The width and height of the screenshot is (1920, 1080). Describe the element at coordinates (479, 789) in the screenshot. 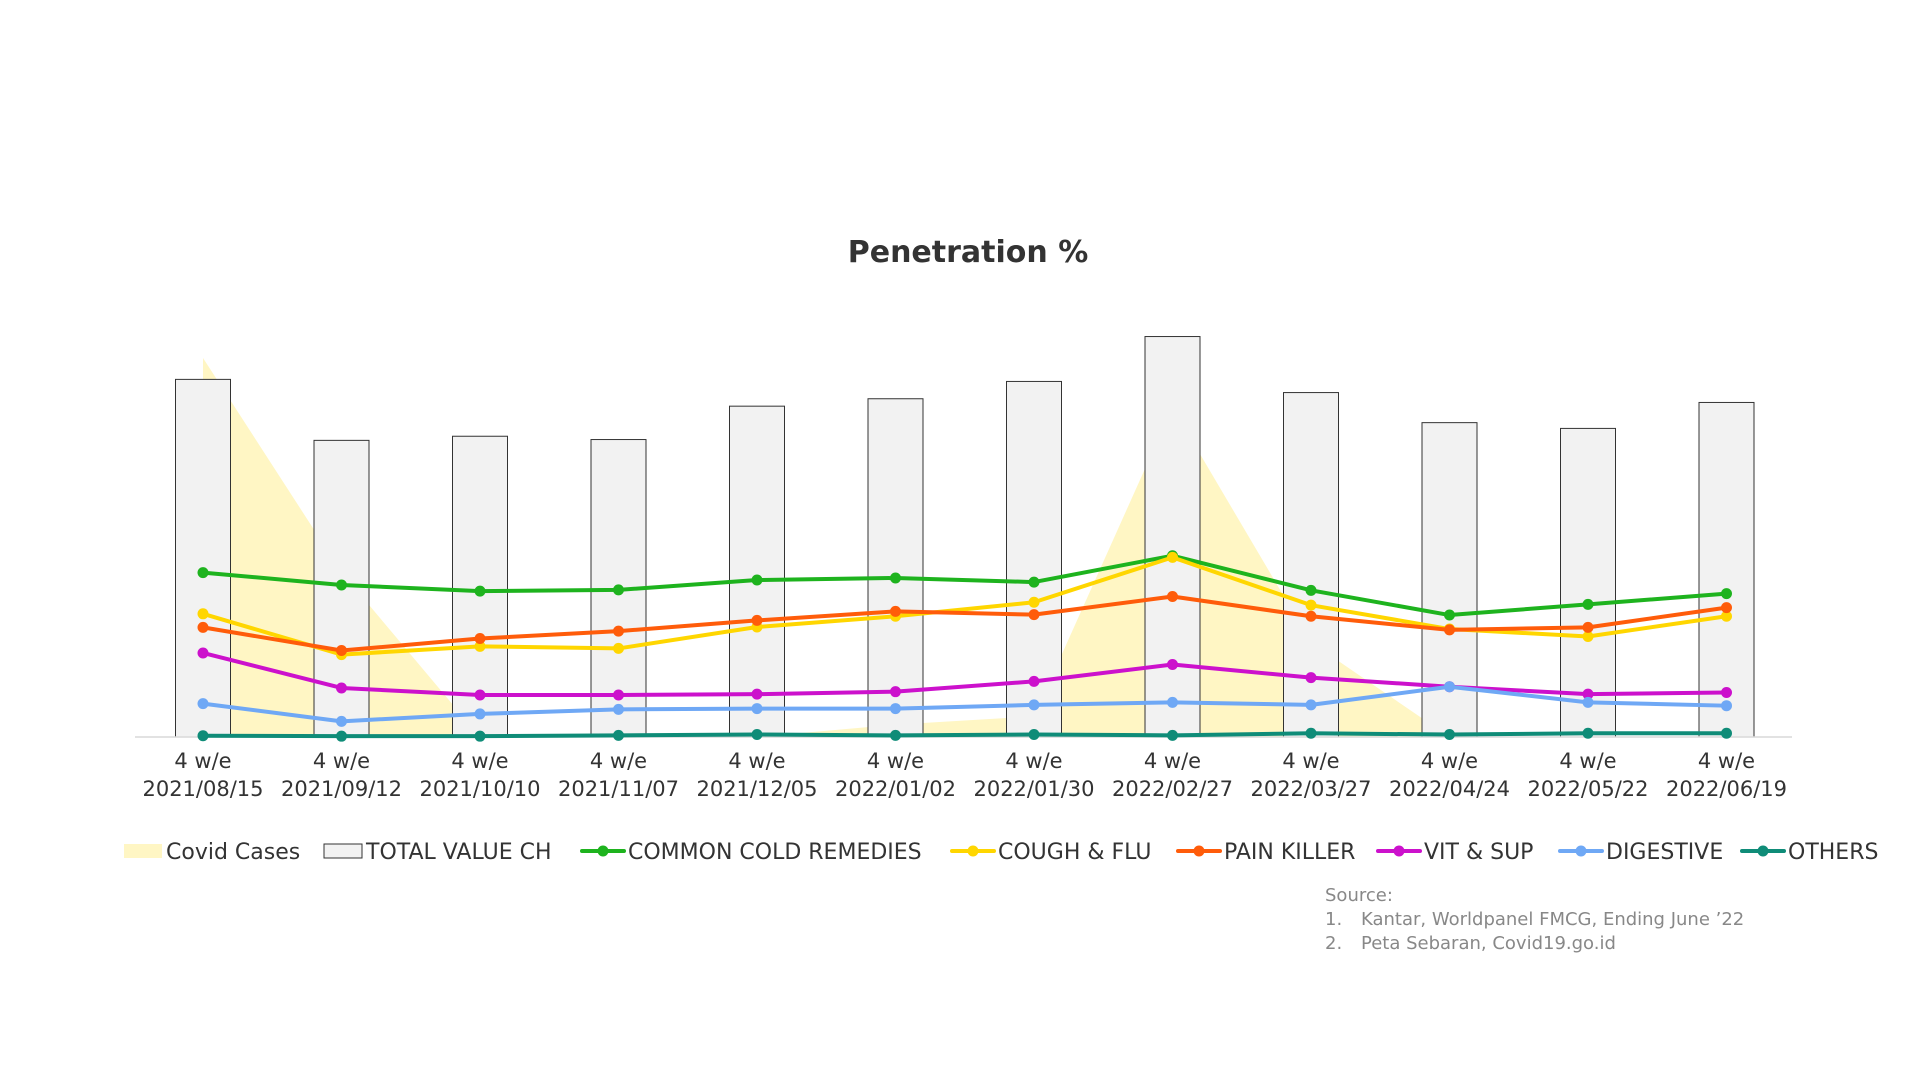

I see `x-tick-label: 2021/10/10` at that location.